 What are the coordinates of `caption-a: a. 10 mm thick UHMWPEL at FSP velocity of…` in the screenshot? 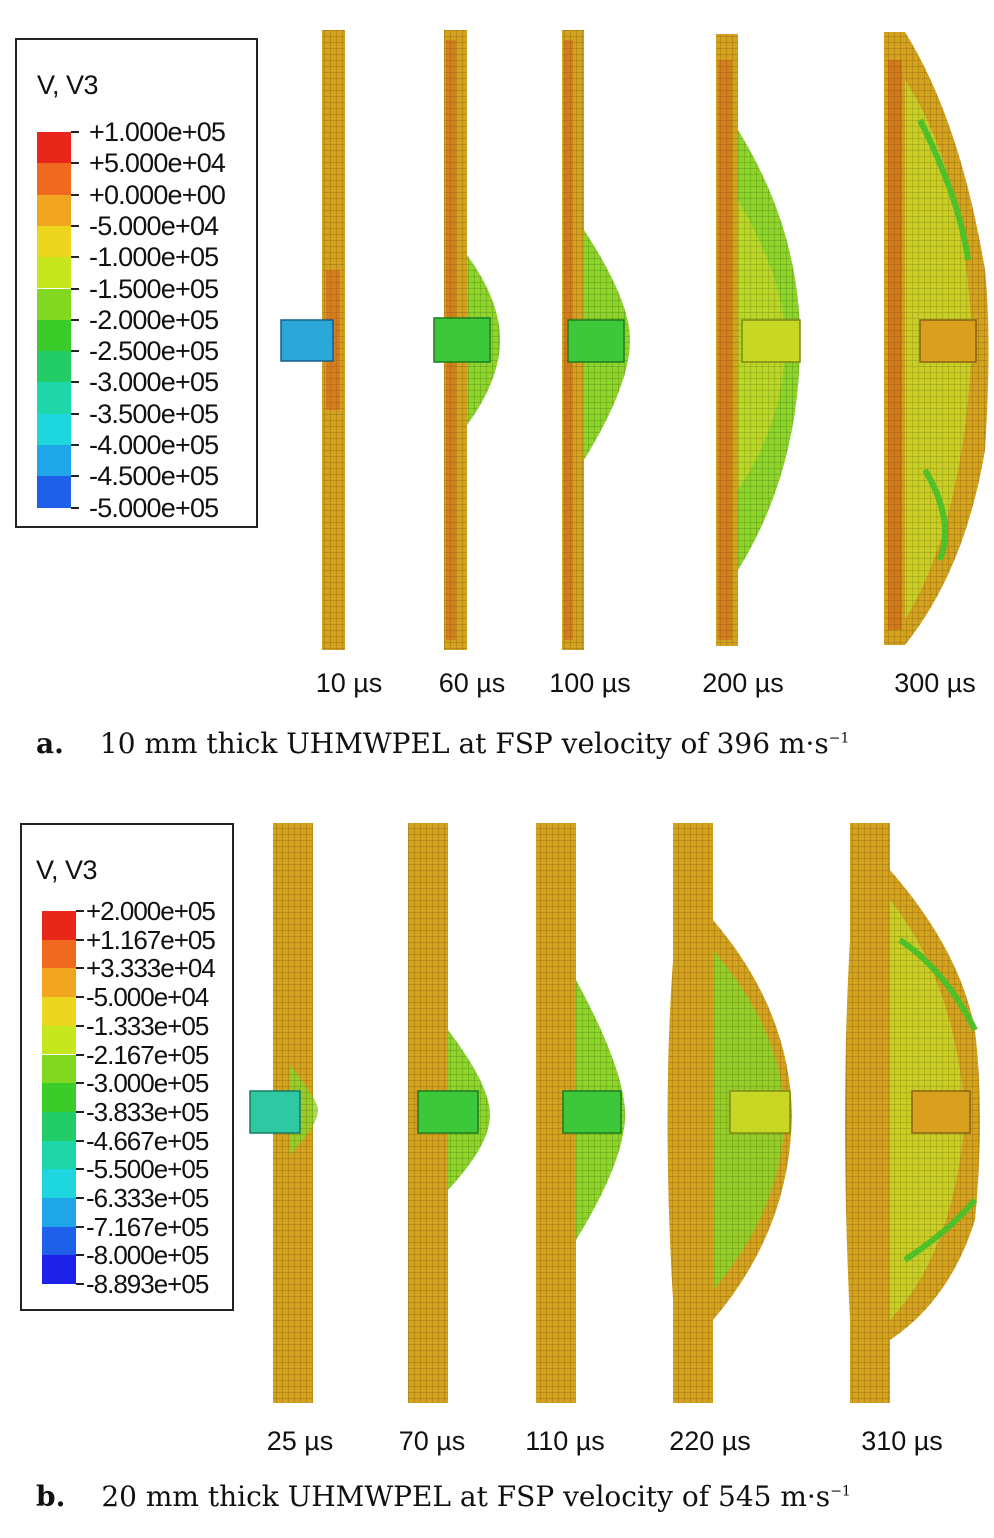 It's located at (442, 743).